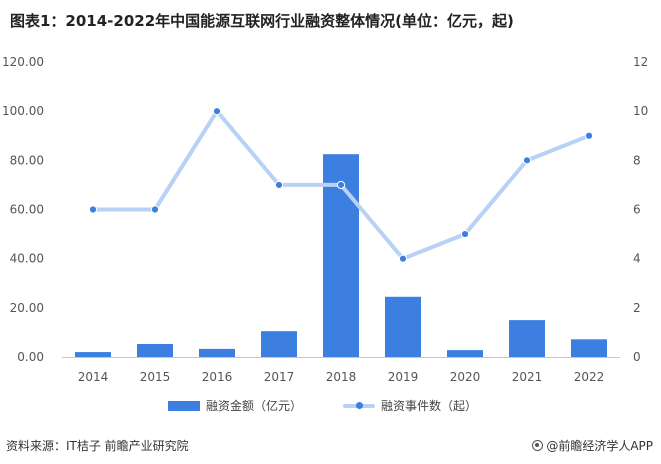 This screenshot has width=661, height=464. I want to click on x-tick-label: 2018, so click(341, 377).